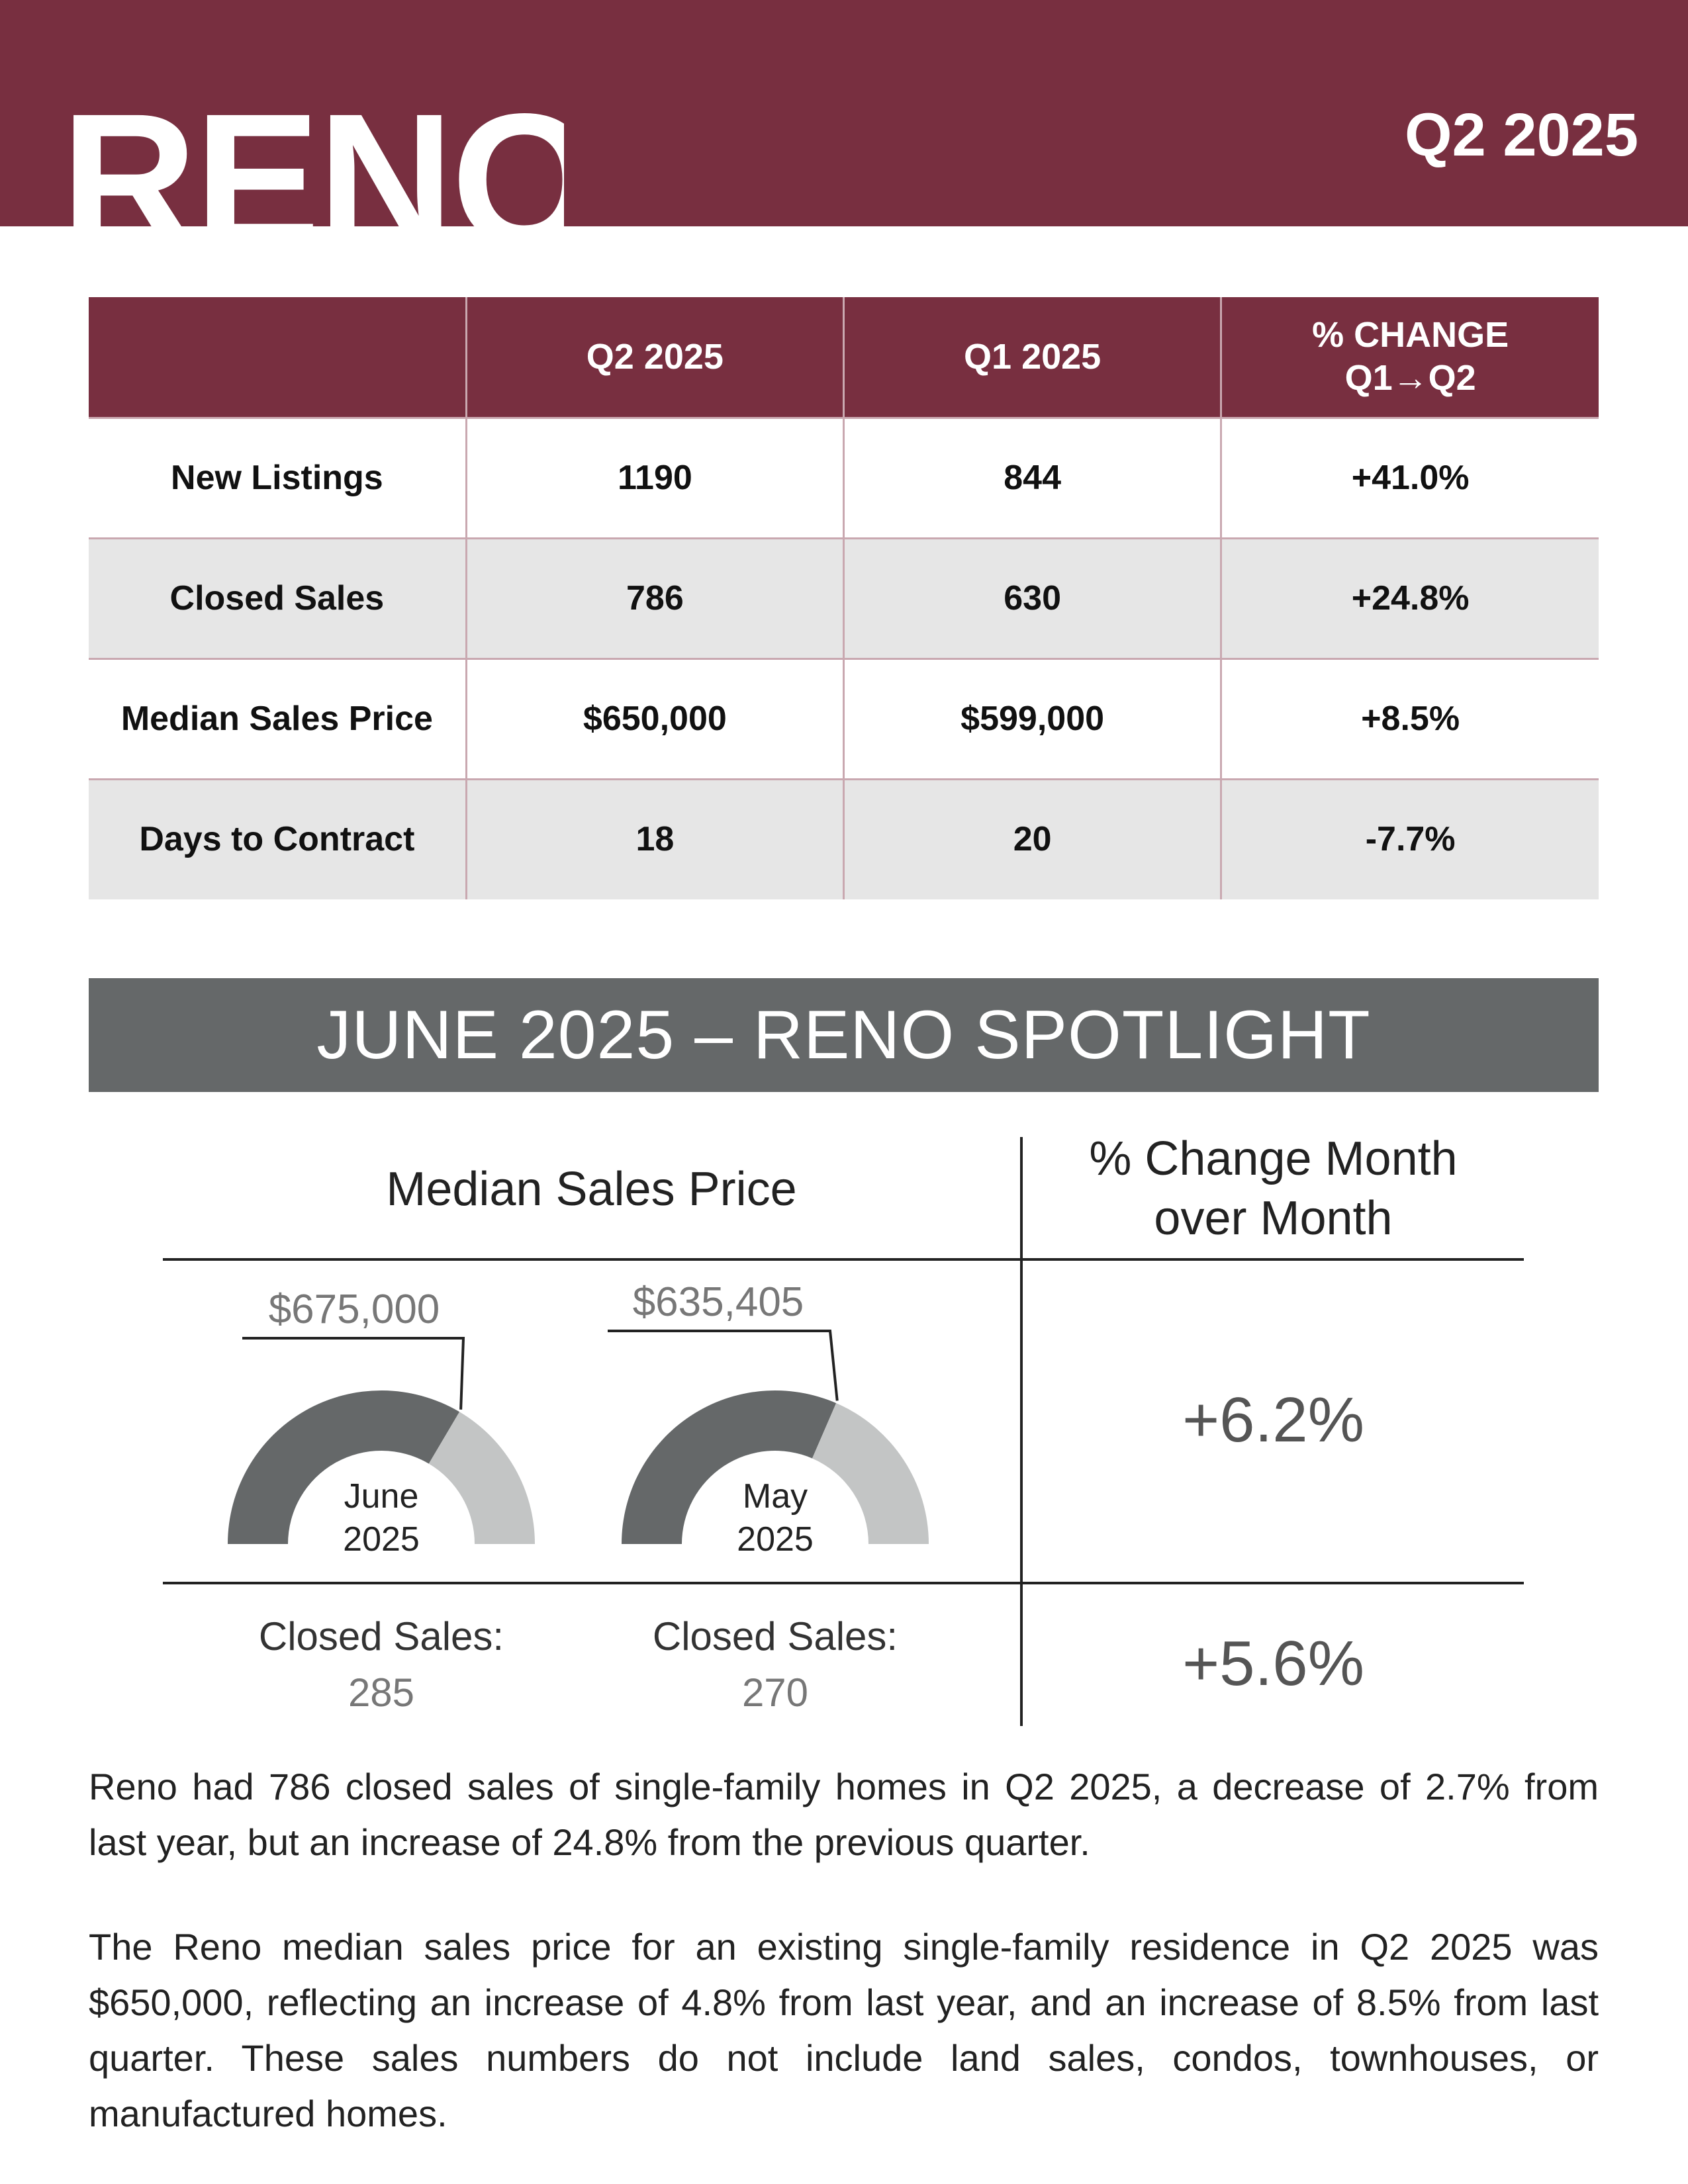  Describe the element at coordinates (723, 1365) in the screenshot. I see `may-price-leader-line` at that location.